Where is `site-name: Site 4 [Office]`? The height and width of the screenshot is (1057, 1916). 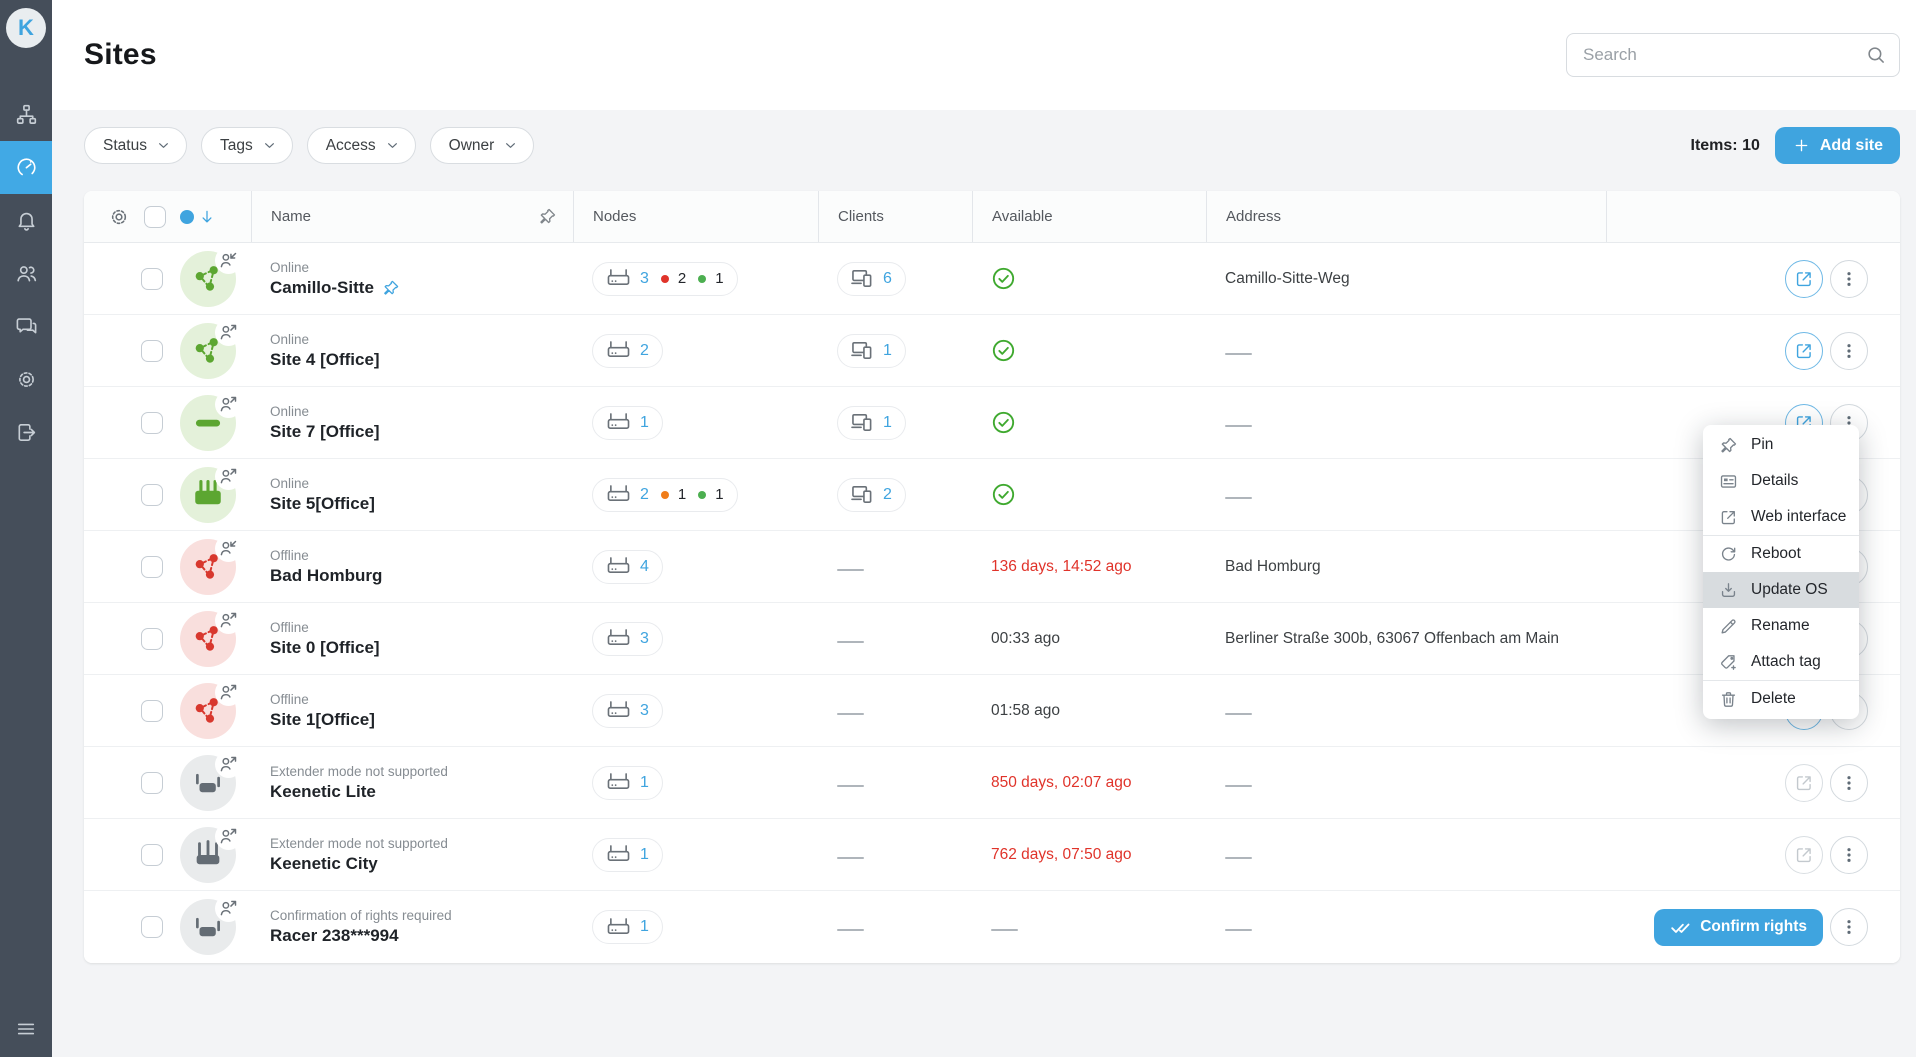 site-name: Site 4 [Office] is located at coordinates (325, 359).